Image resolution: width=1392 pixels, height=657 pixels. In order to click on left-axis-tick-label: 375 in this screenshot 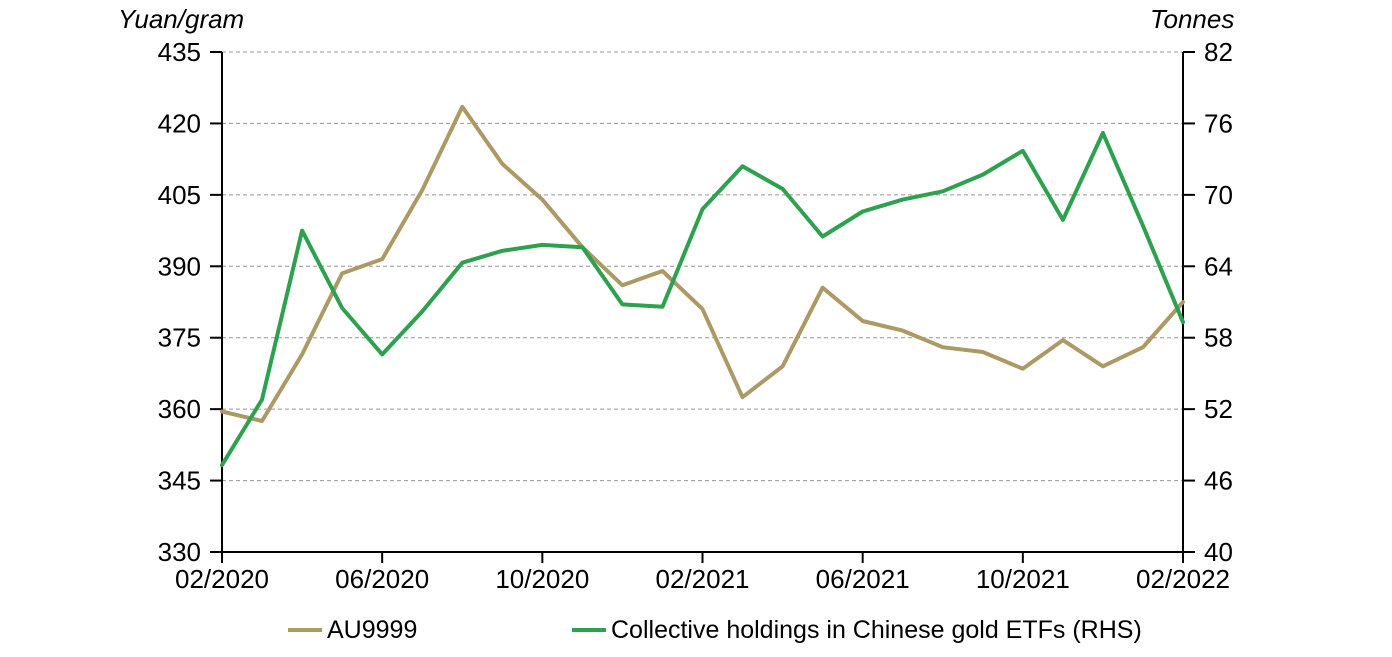, I will do `click(179, 338)`.